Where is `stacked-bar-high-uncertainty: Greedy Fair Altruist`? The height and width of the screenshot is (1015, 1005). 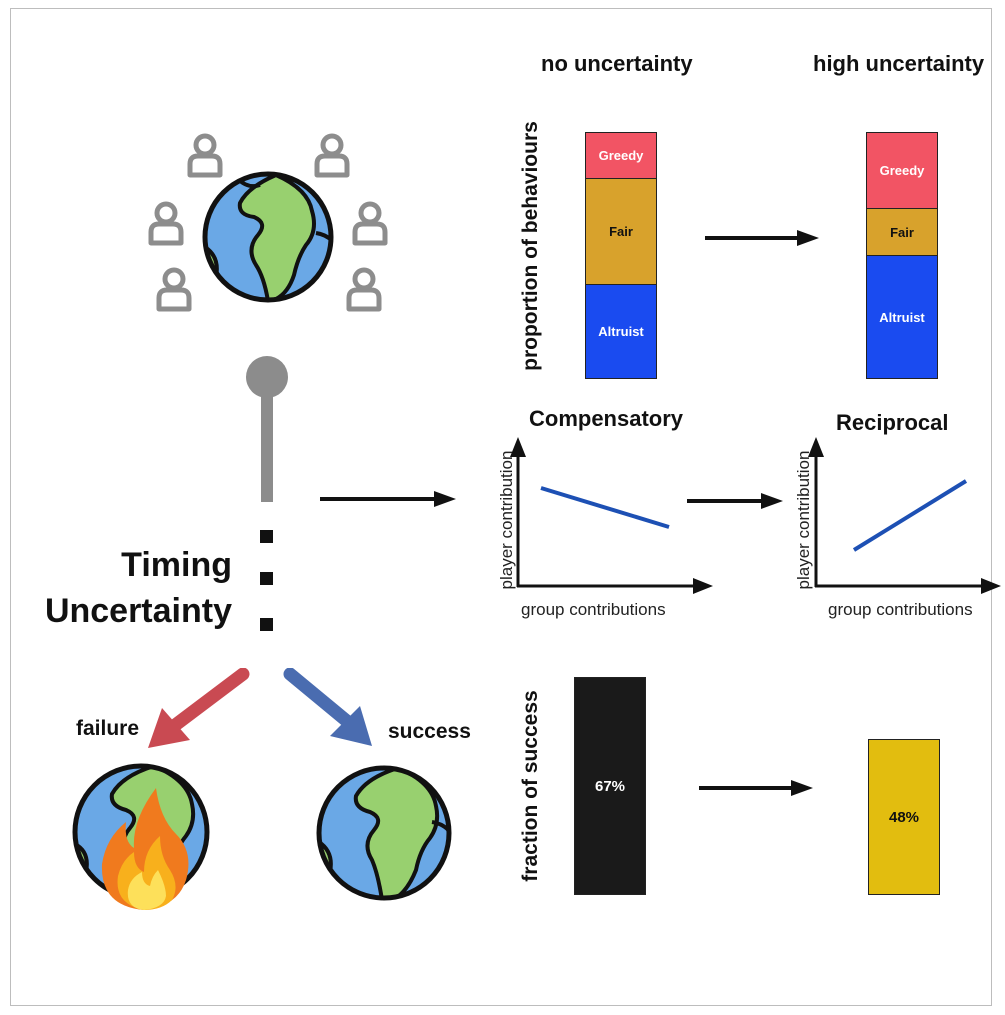
stacked-bar-high-uncertainty: Greedy Fair Altruist is located at coordinates (902, 255).